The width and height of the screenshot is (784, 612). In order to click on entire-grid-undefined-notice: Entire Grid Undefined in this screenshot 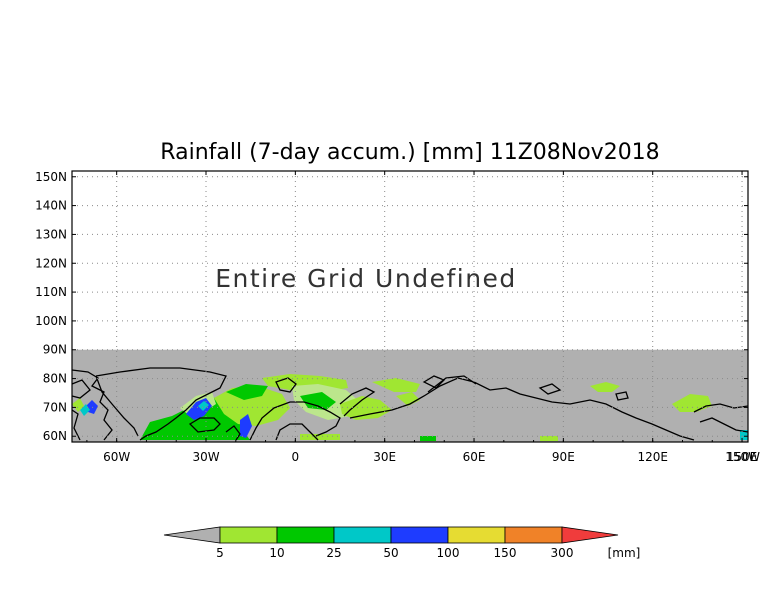, I will do `click(366, 278)`.